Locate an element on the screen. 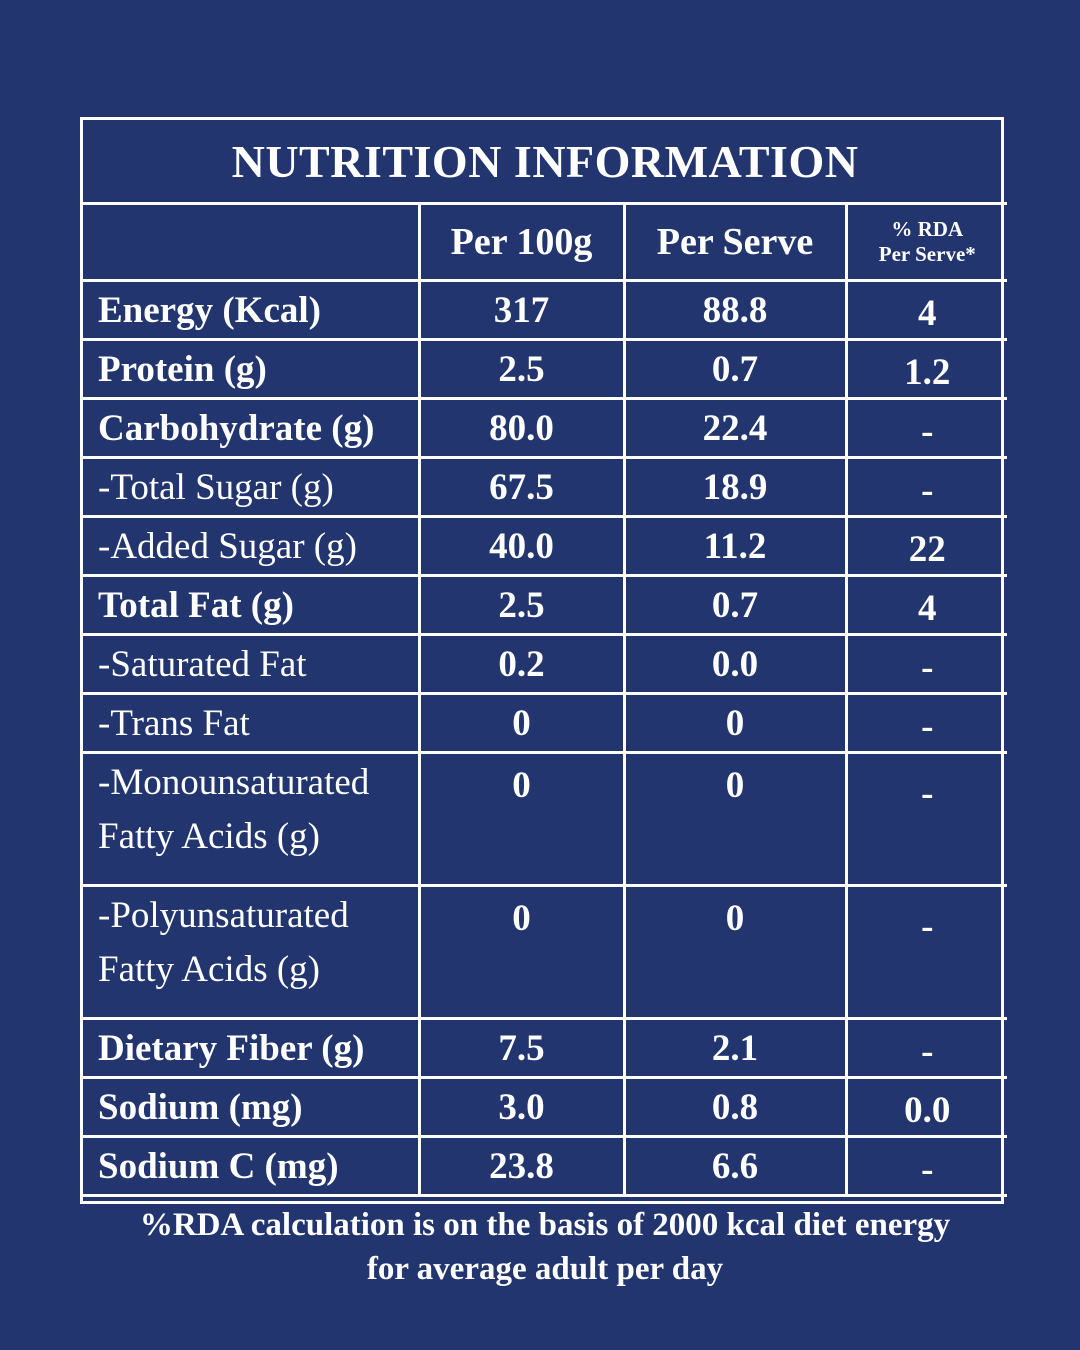 The width and height of the screenshot is (1080, 1350). row-label: -Polyunsaturated Fatty Acids (g) is located at coordinates (252, 952).